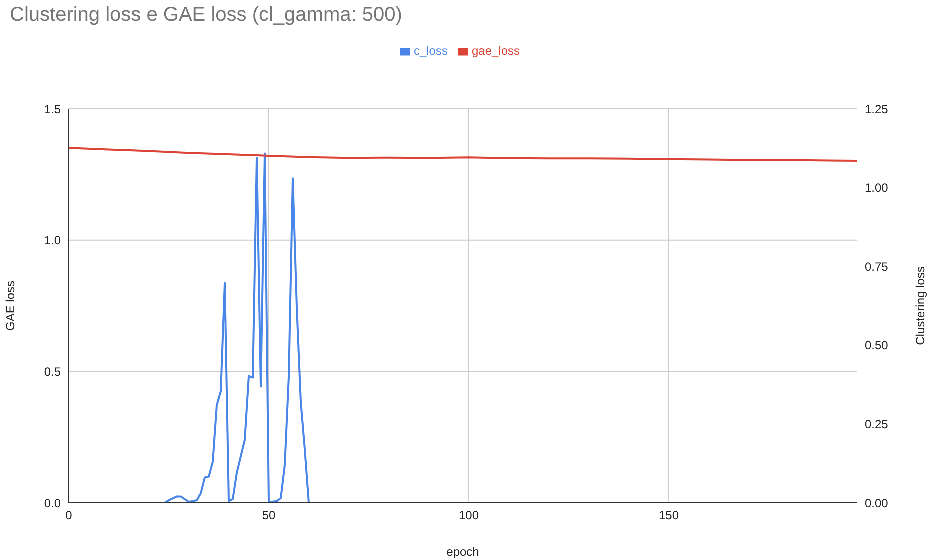 The height and width of the screenshot is (558, 930). Describe the element at coordinates (920, 306) in the screenshot. I see `y2-axis-title: Clustering loss` at that location.